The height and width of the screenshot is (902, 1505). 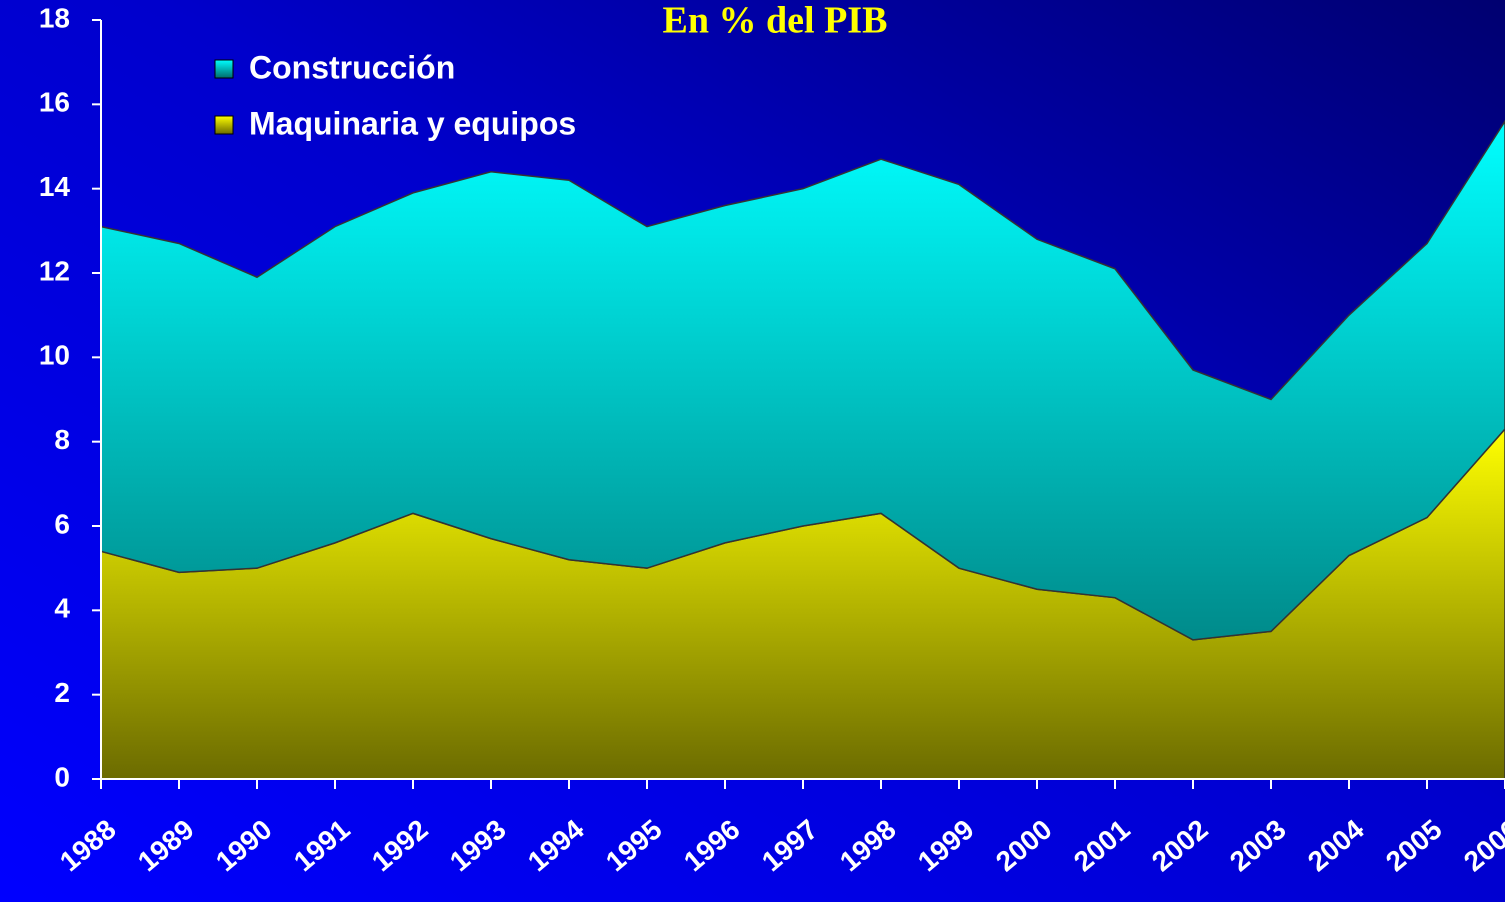 I want to click on y-tick-label: 14, so click(x=55, y=186).